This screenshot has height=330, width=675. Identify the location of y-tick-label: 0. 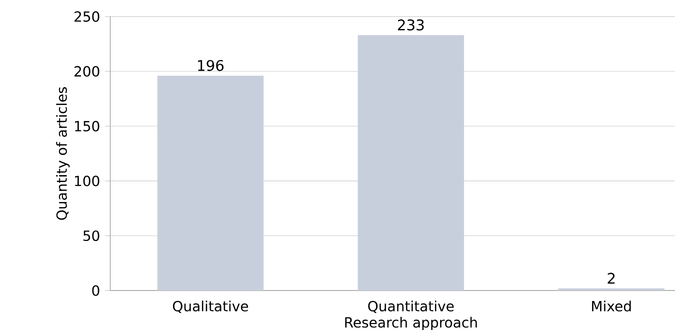
(96, 290).